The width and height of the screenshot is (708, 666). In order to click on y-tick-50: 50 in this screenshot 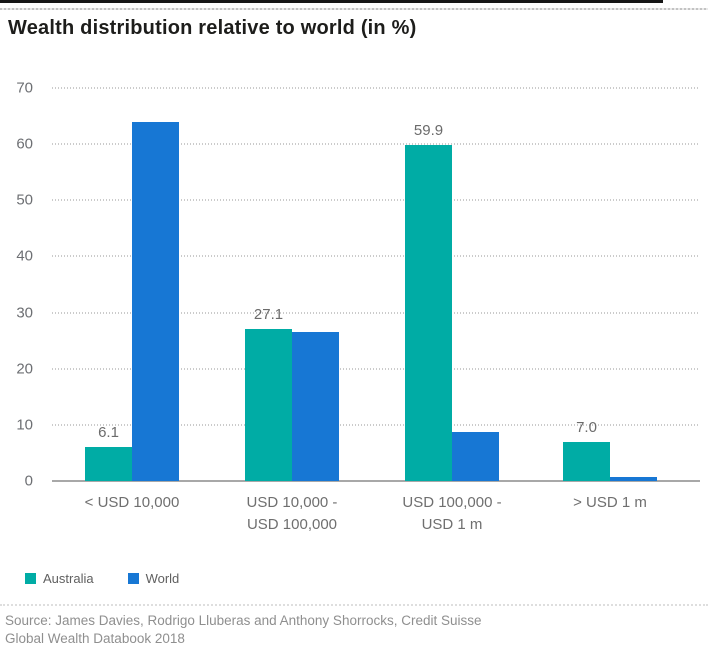, I will do `click(24, 200)`.